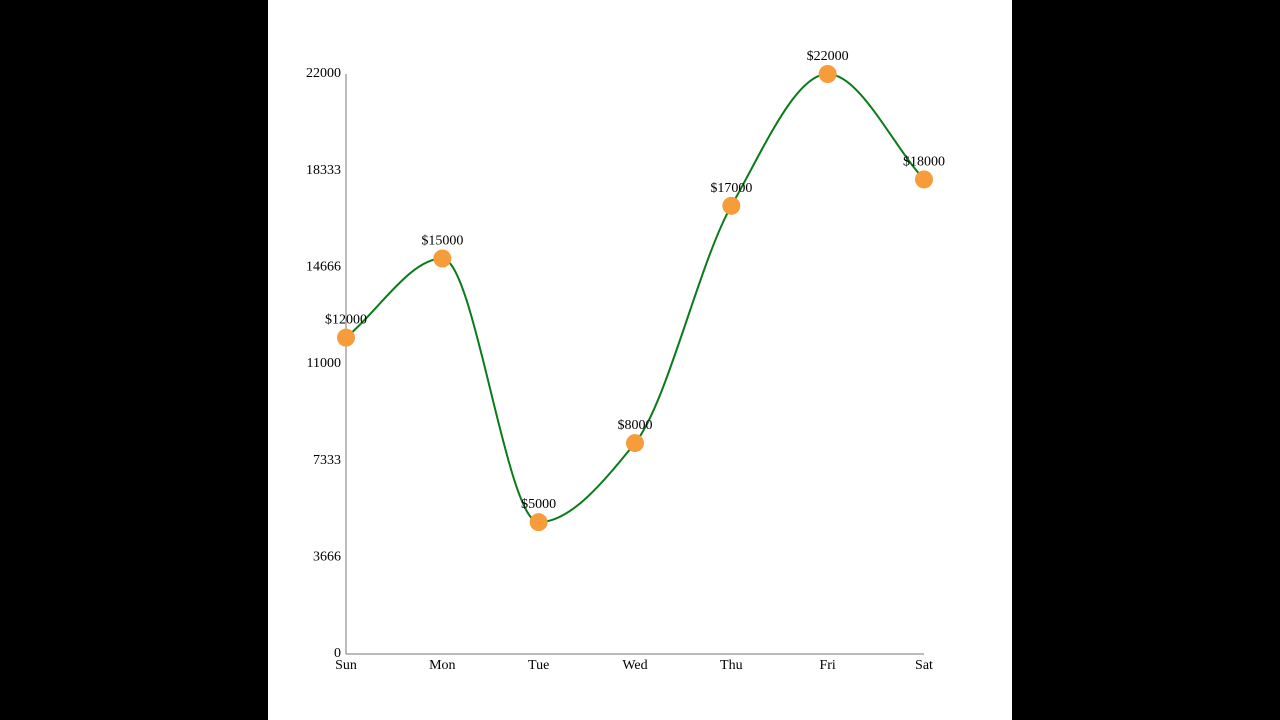 Image resolution: width=1280 pixels, height=720 pixels. I want to click on x-tick-label: Mon, so click(442, 665).